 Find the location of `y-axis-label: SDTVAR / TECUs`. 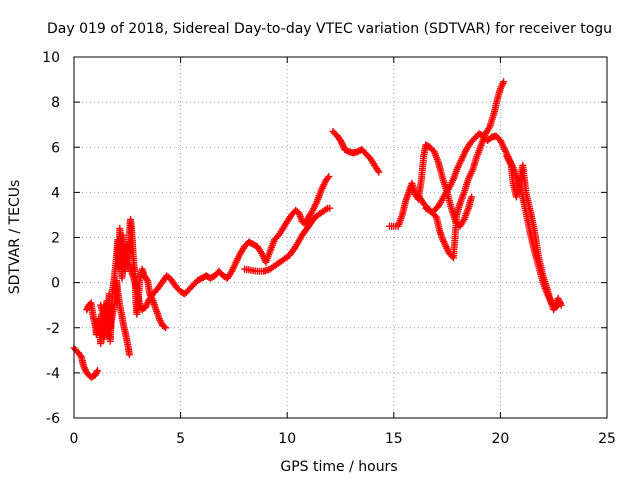

y-axis-label: SDTVAR / TECUs is located at coordinates (15, 237).